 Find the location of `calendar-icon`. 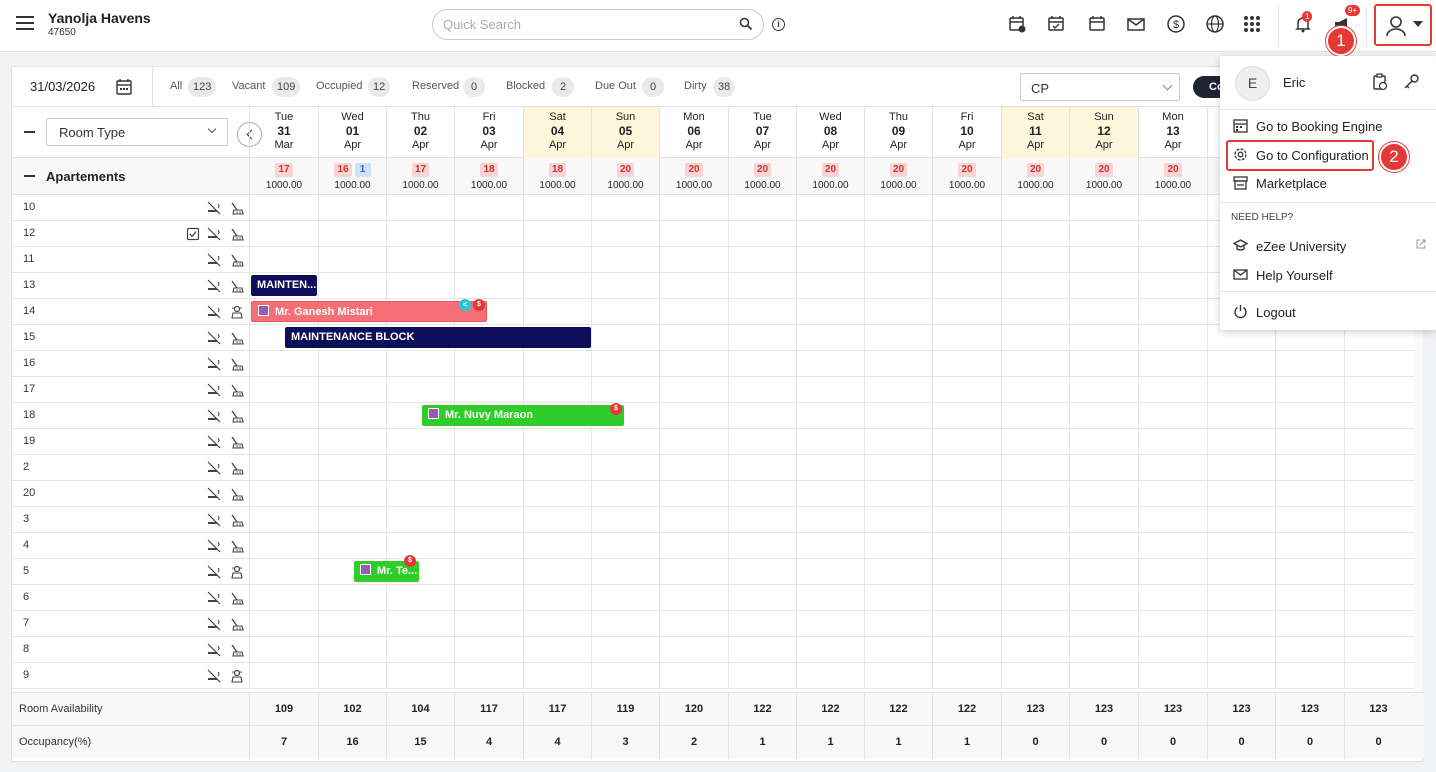

calendar-icon is located at coordinates (1097, 24).